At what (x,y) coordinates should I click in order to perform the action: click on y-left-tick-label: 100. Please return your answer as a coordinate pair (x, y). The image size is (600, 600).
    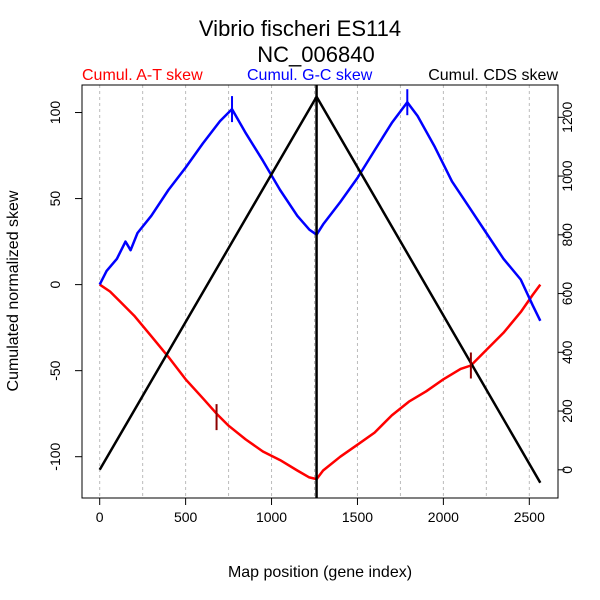
    Looking at the image, I should click on (55, 113).